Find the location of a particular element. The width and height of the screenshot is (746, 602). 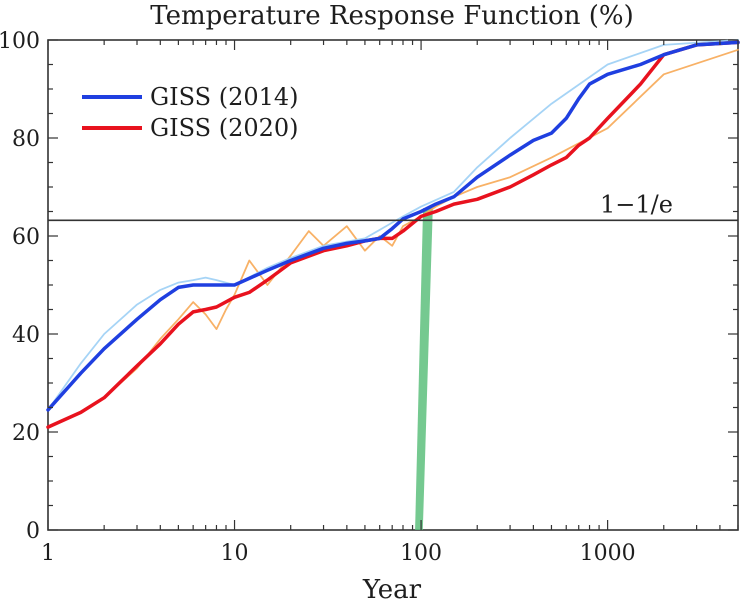

y-tick-label: 60 is located at coordinates (26, 237).